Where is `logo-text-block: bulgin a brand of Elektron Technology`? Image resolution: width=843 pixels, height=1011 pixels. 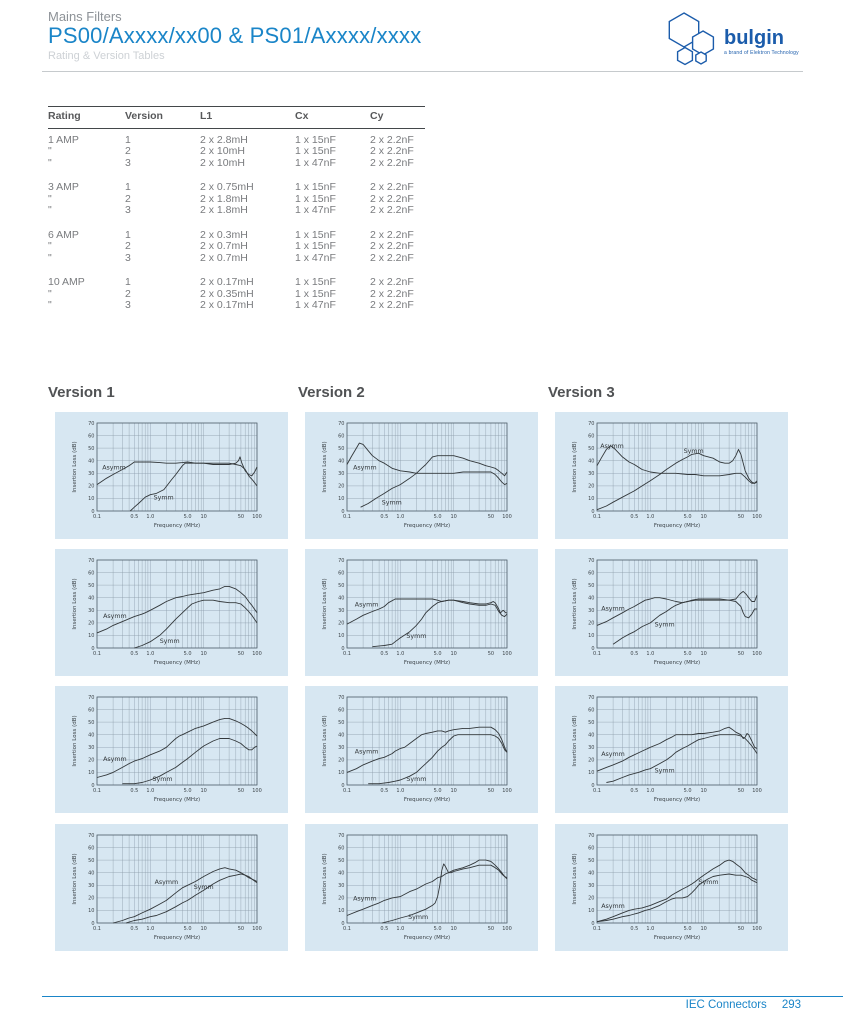
logo-text-block: bulgin a brand of Elektron Technology is located at coordinates (761, 42).